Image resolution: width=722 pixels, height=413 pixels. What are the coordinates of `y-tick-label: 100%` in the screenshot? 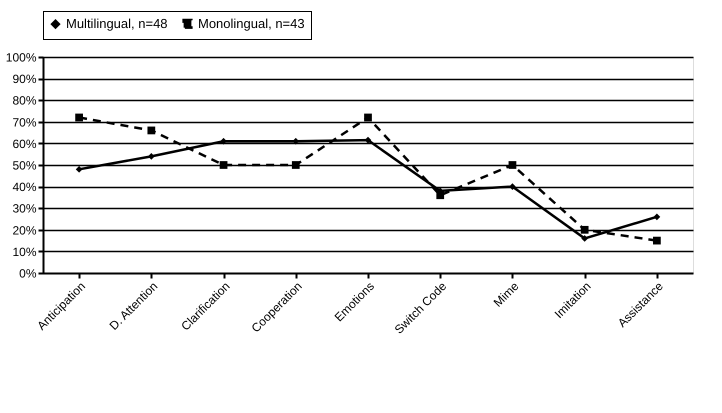 It's located at (21, 57).